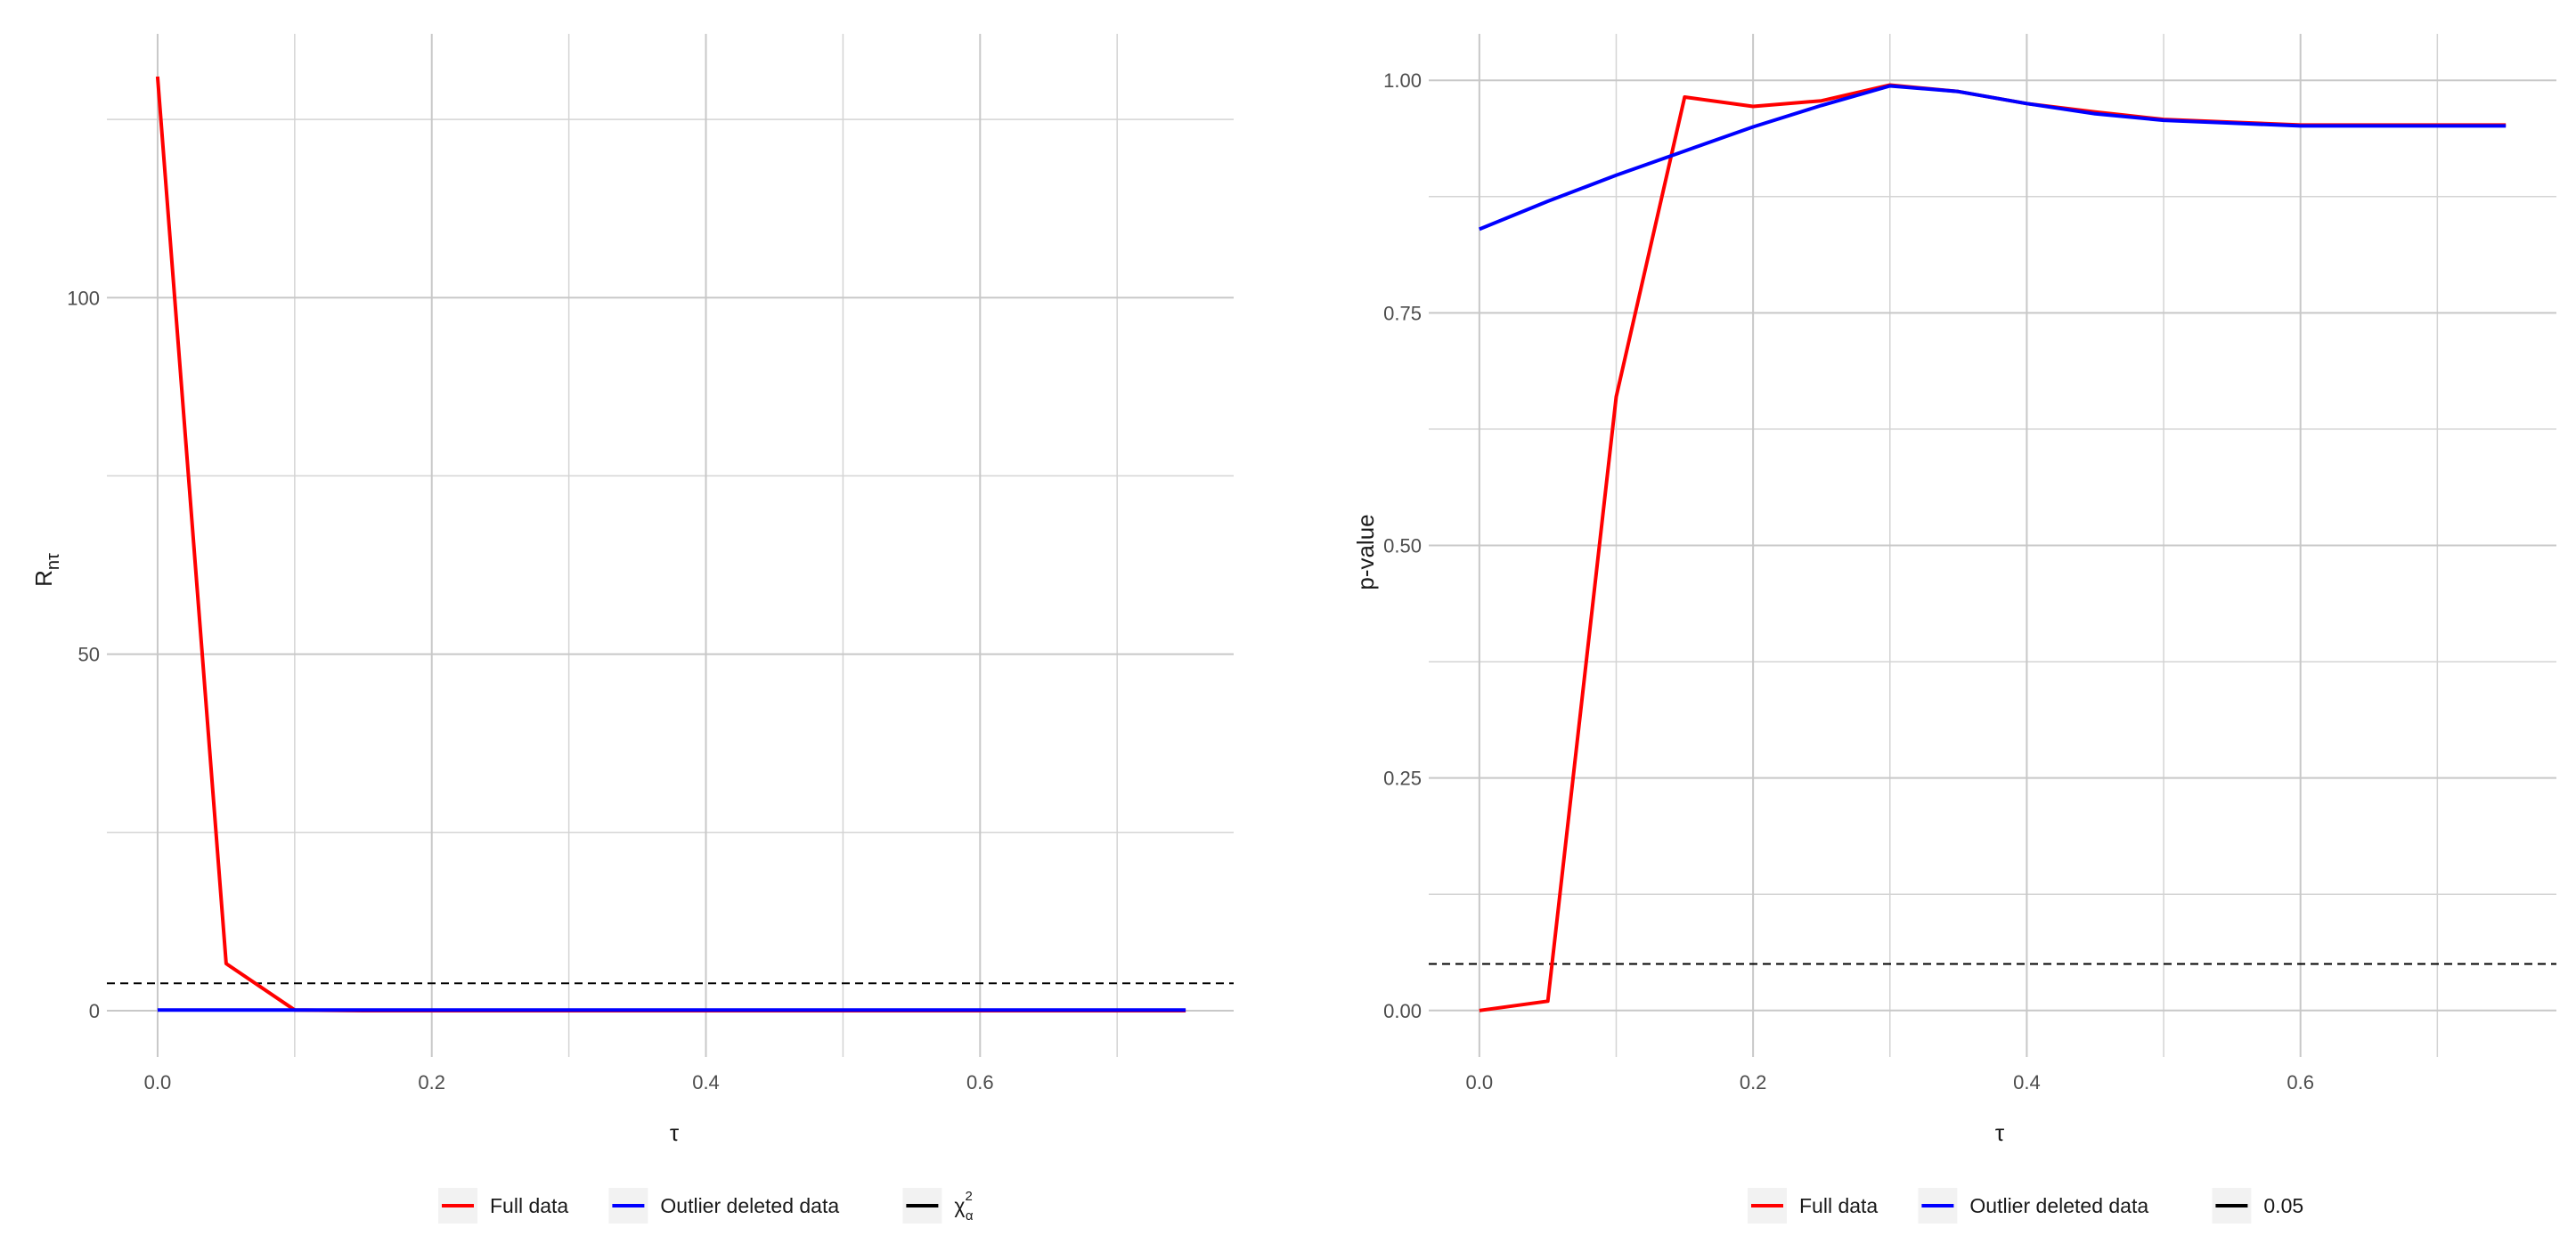 The height and width of the screenshot is (1244, 2576). I want to click on right-legend: Full data Outlier deleted data 0.05, so click(2025, 1206).